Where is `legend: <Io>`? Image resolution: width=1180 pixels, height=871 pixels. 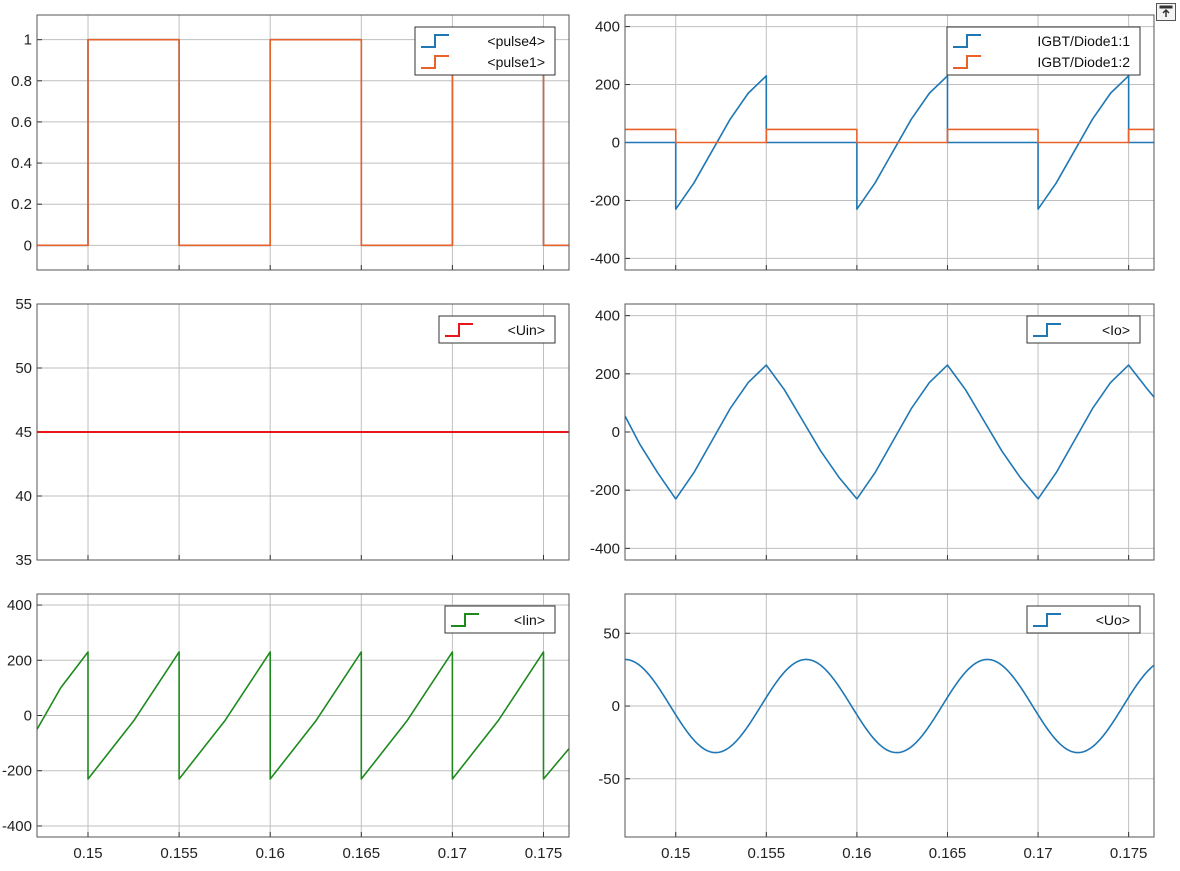 legend: <Io> is located at coordinates (1083, 329).